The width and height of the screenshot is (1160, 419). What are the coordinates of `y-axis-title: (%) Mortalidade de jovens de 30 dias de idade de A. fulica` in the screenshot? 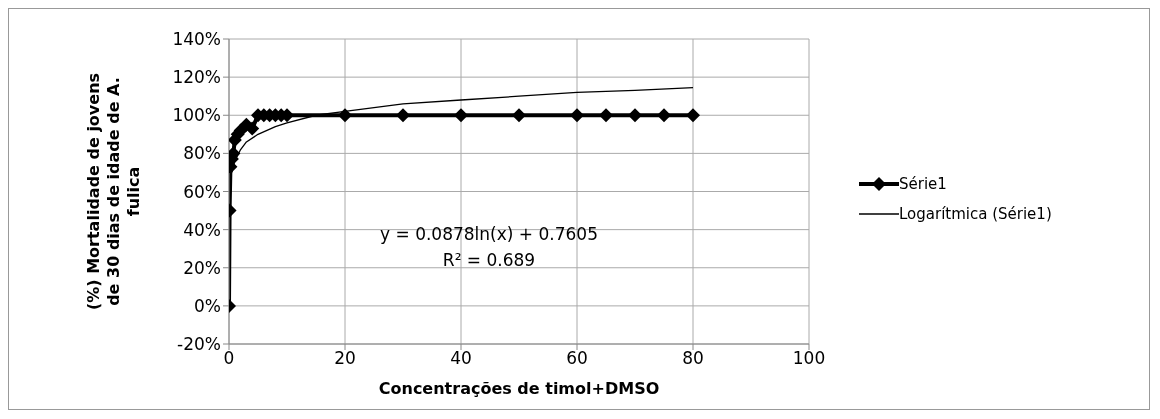 It's located at (113, 191).